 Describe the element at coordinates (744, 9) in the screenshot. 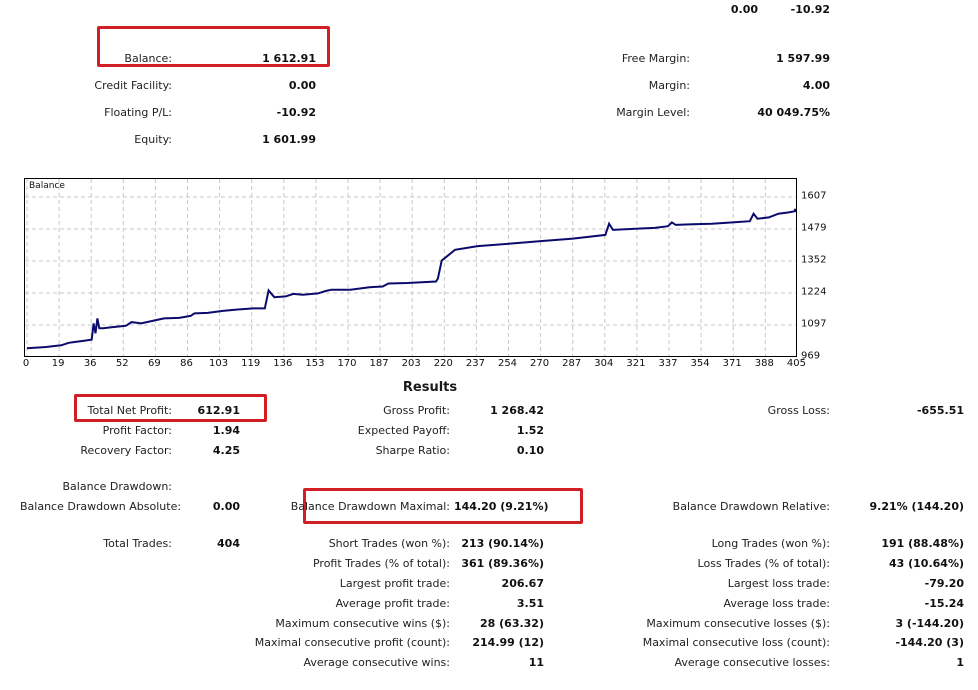

I see `top-value-1: 0.00` at that location.